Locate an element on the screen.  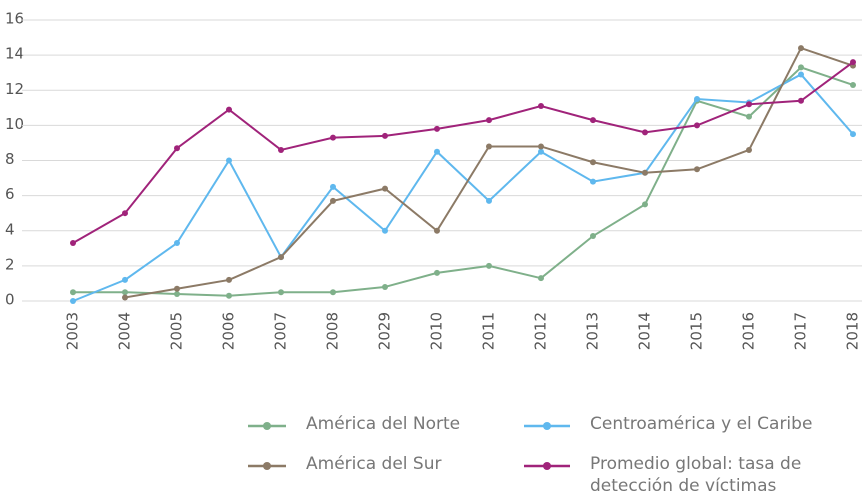
x-tick-label: 2014 is located at coordinates (645, 331).